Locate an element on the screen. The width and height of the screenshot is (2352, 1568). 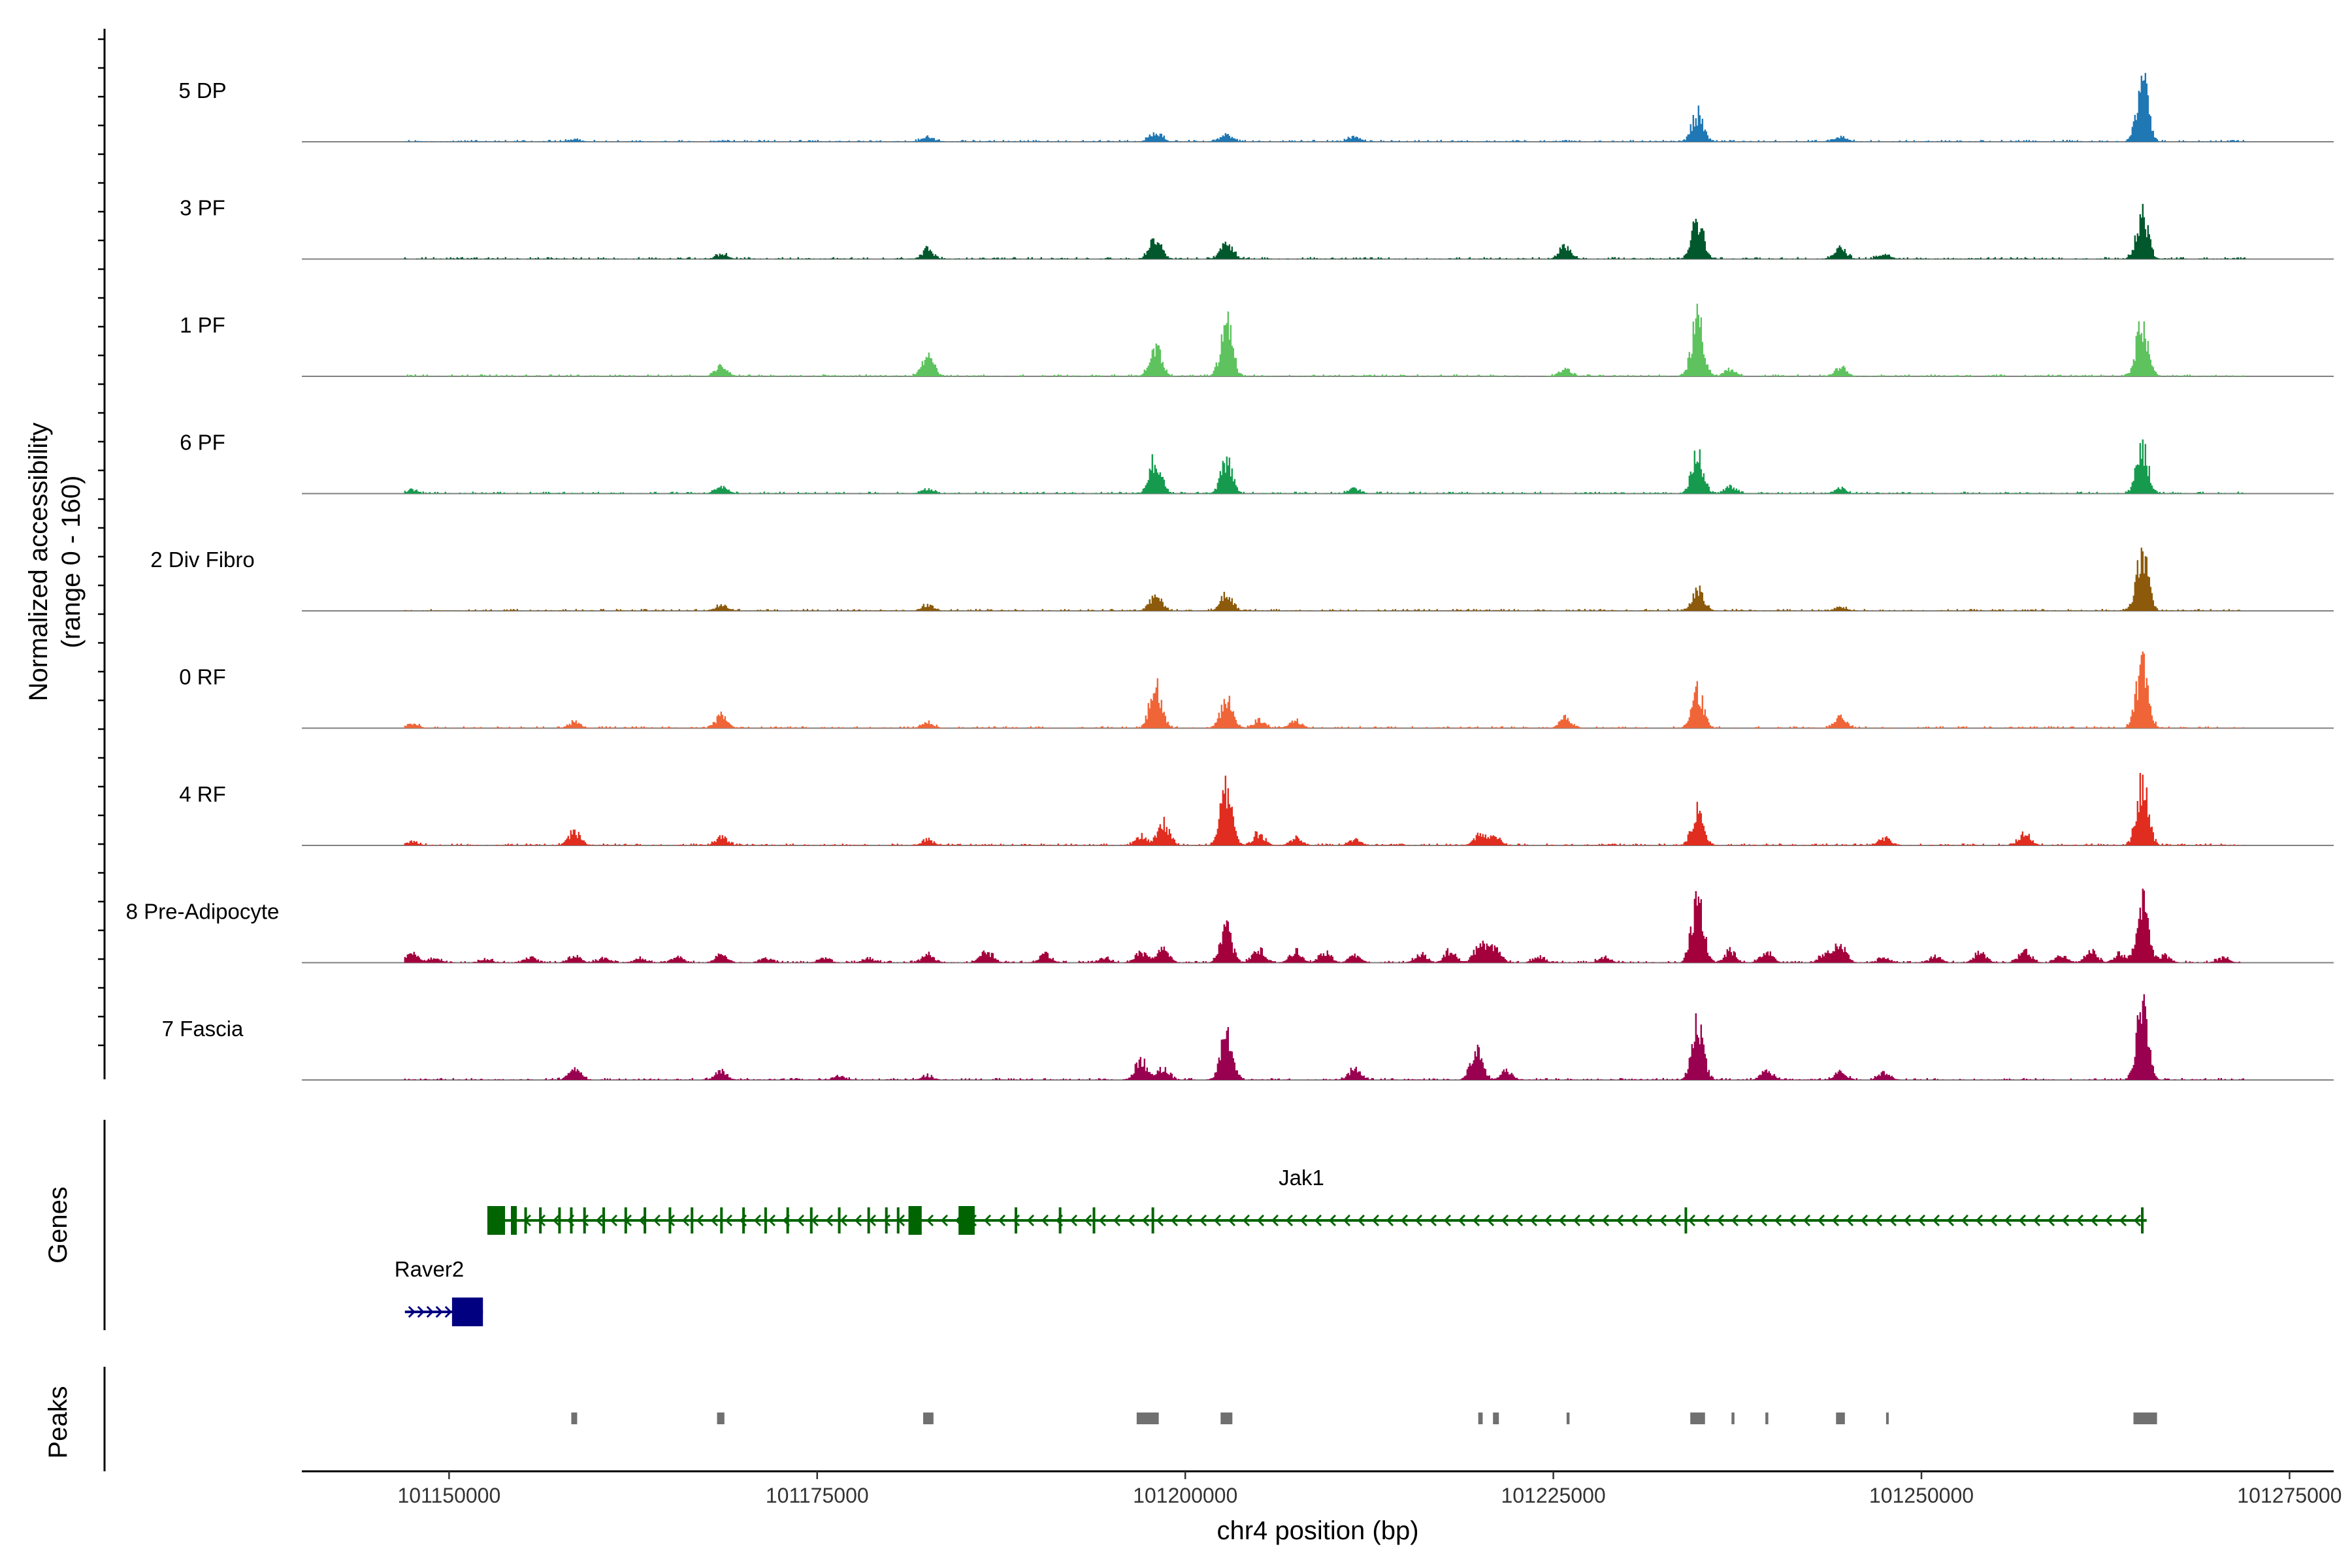
track-label: 4 RF is located at coordinates (202, 794).